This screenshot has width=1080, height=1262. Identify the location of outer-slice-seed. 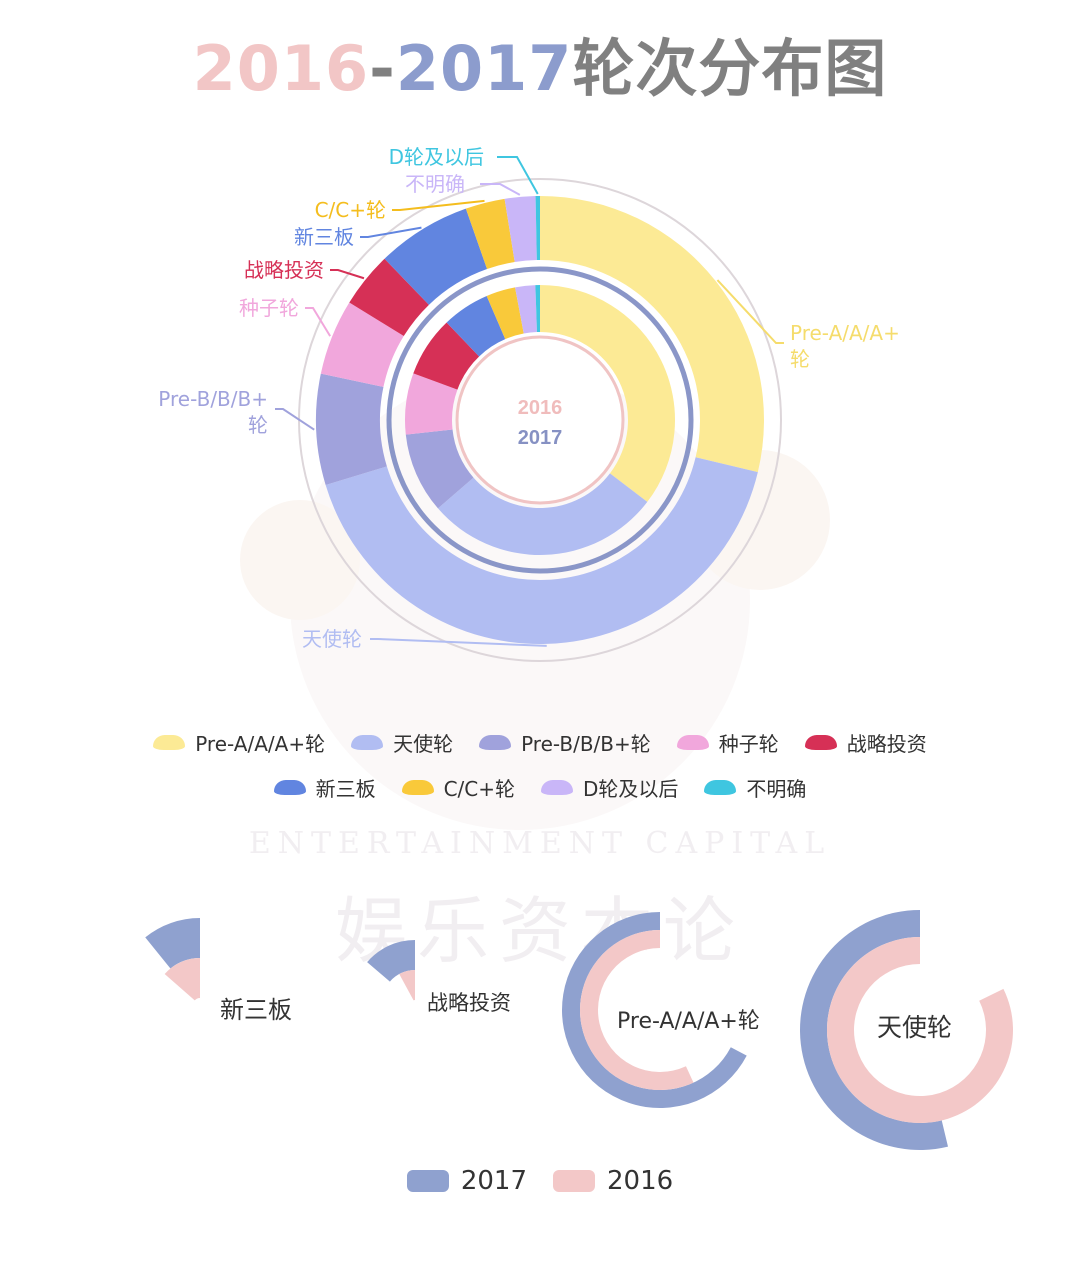
(362, 344).